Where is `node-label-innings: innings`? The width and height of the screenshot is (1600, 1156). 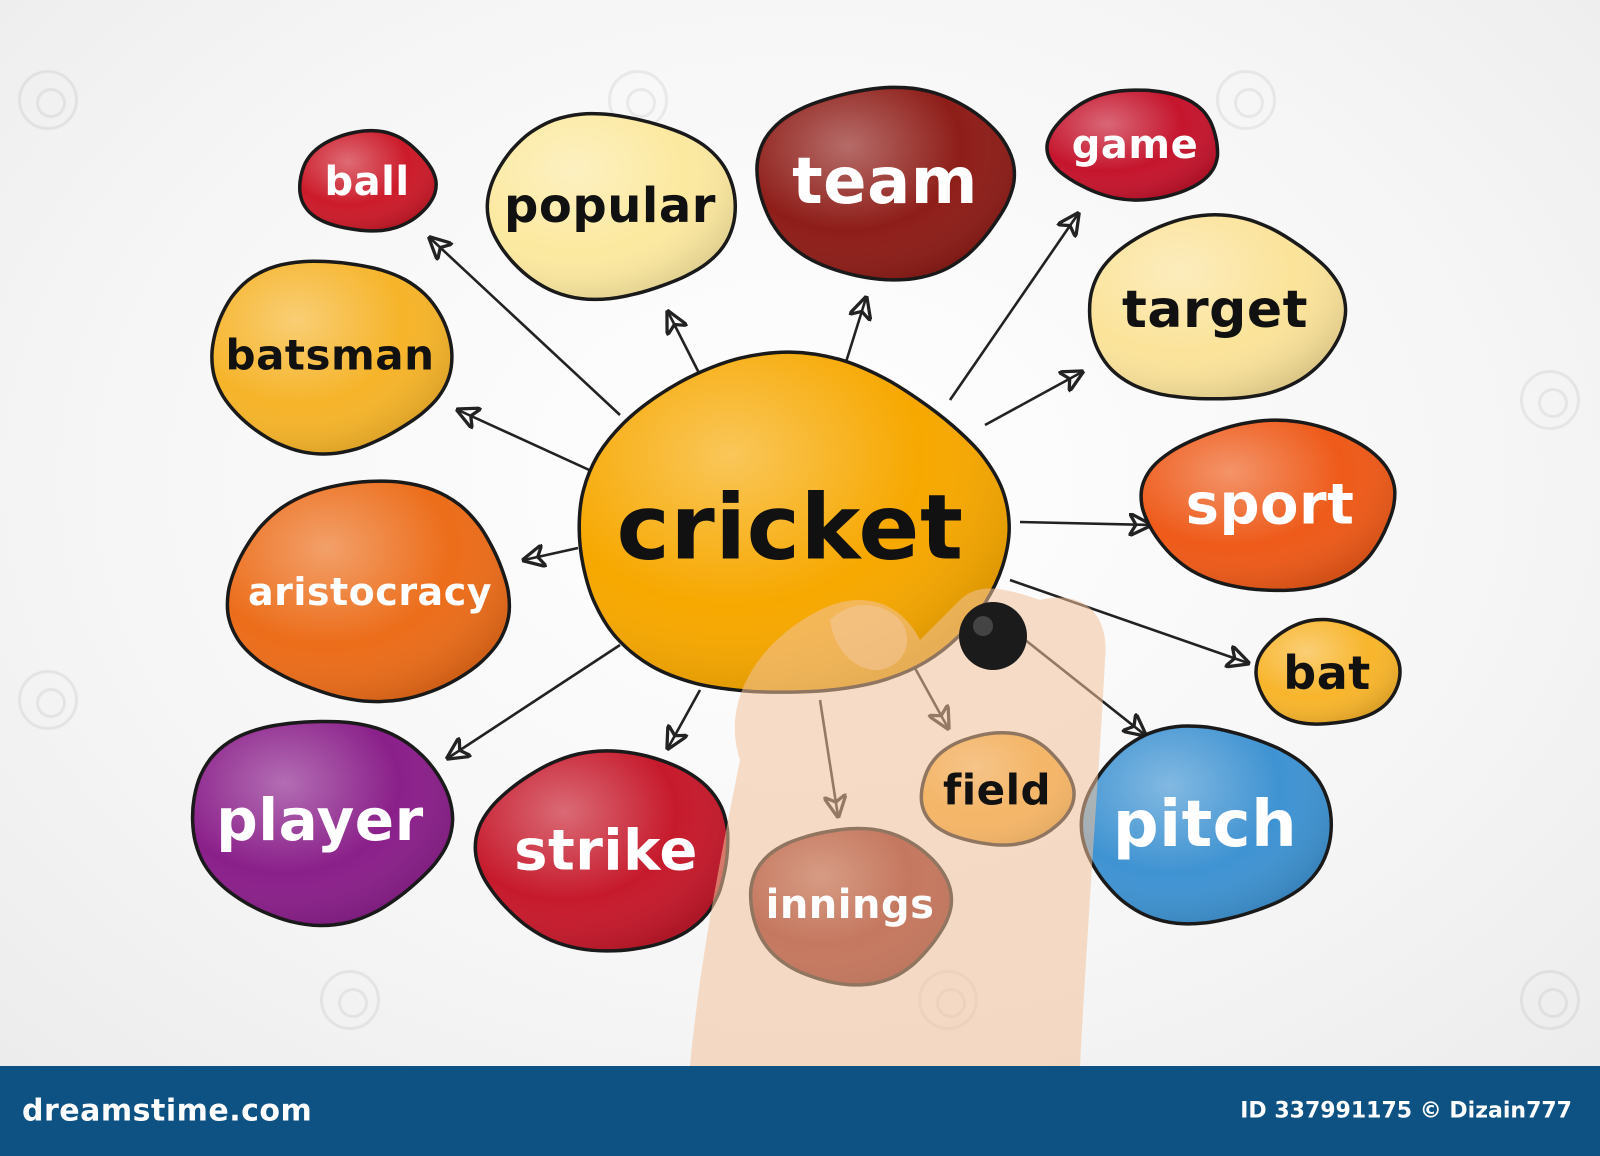
node-label-innings: innings is located at coordinates (850, 905).